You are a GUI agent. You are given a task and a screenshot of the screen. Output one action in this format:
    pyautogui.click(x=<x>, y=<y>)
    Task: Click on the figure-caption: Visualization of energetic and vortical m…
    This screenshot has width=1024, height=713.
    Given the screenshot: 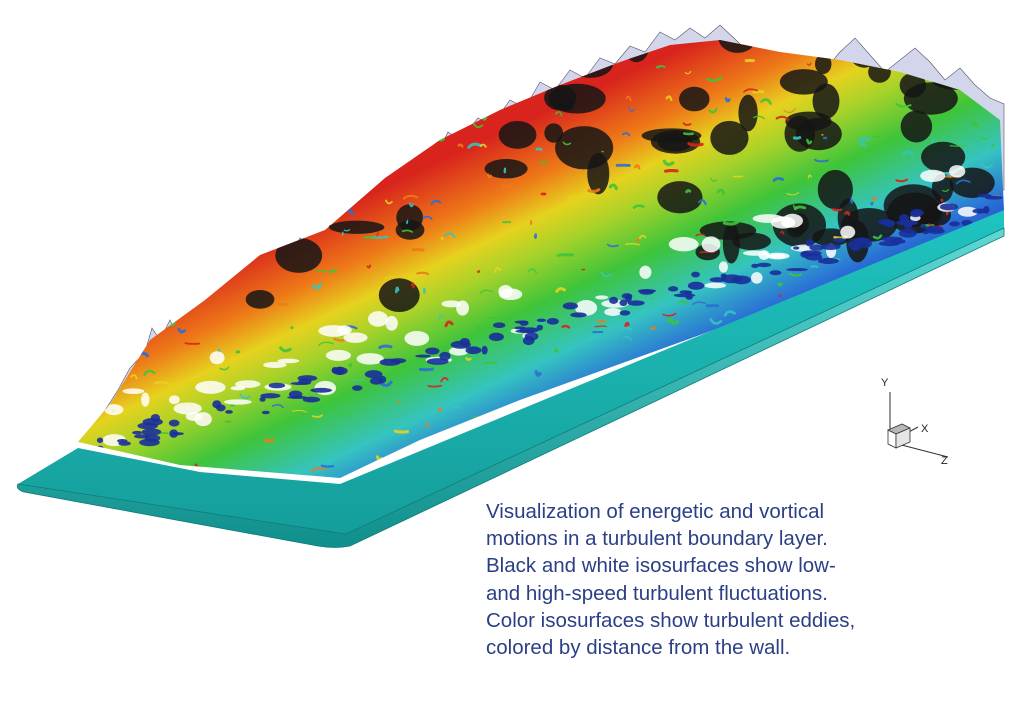 What is the action you would take?
    pyautogui.click(x=746, y=579)
    